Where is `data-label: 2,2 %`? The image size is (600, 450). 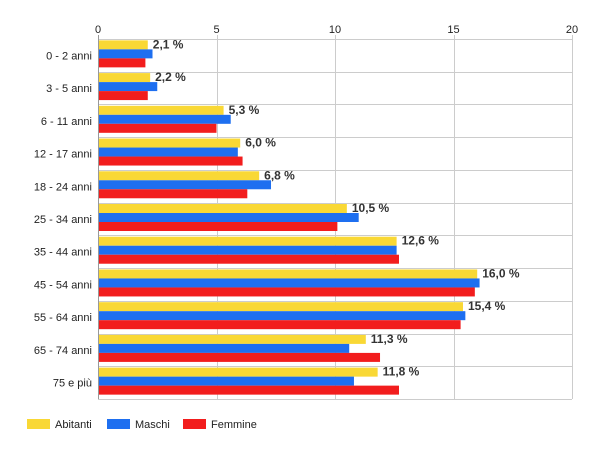
data-label: 2,2 % is located at coordinates (170, 77).